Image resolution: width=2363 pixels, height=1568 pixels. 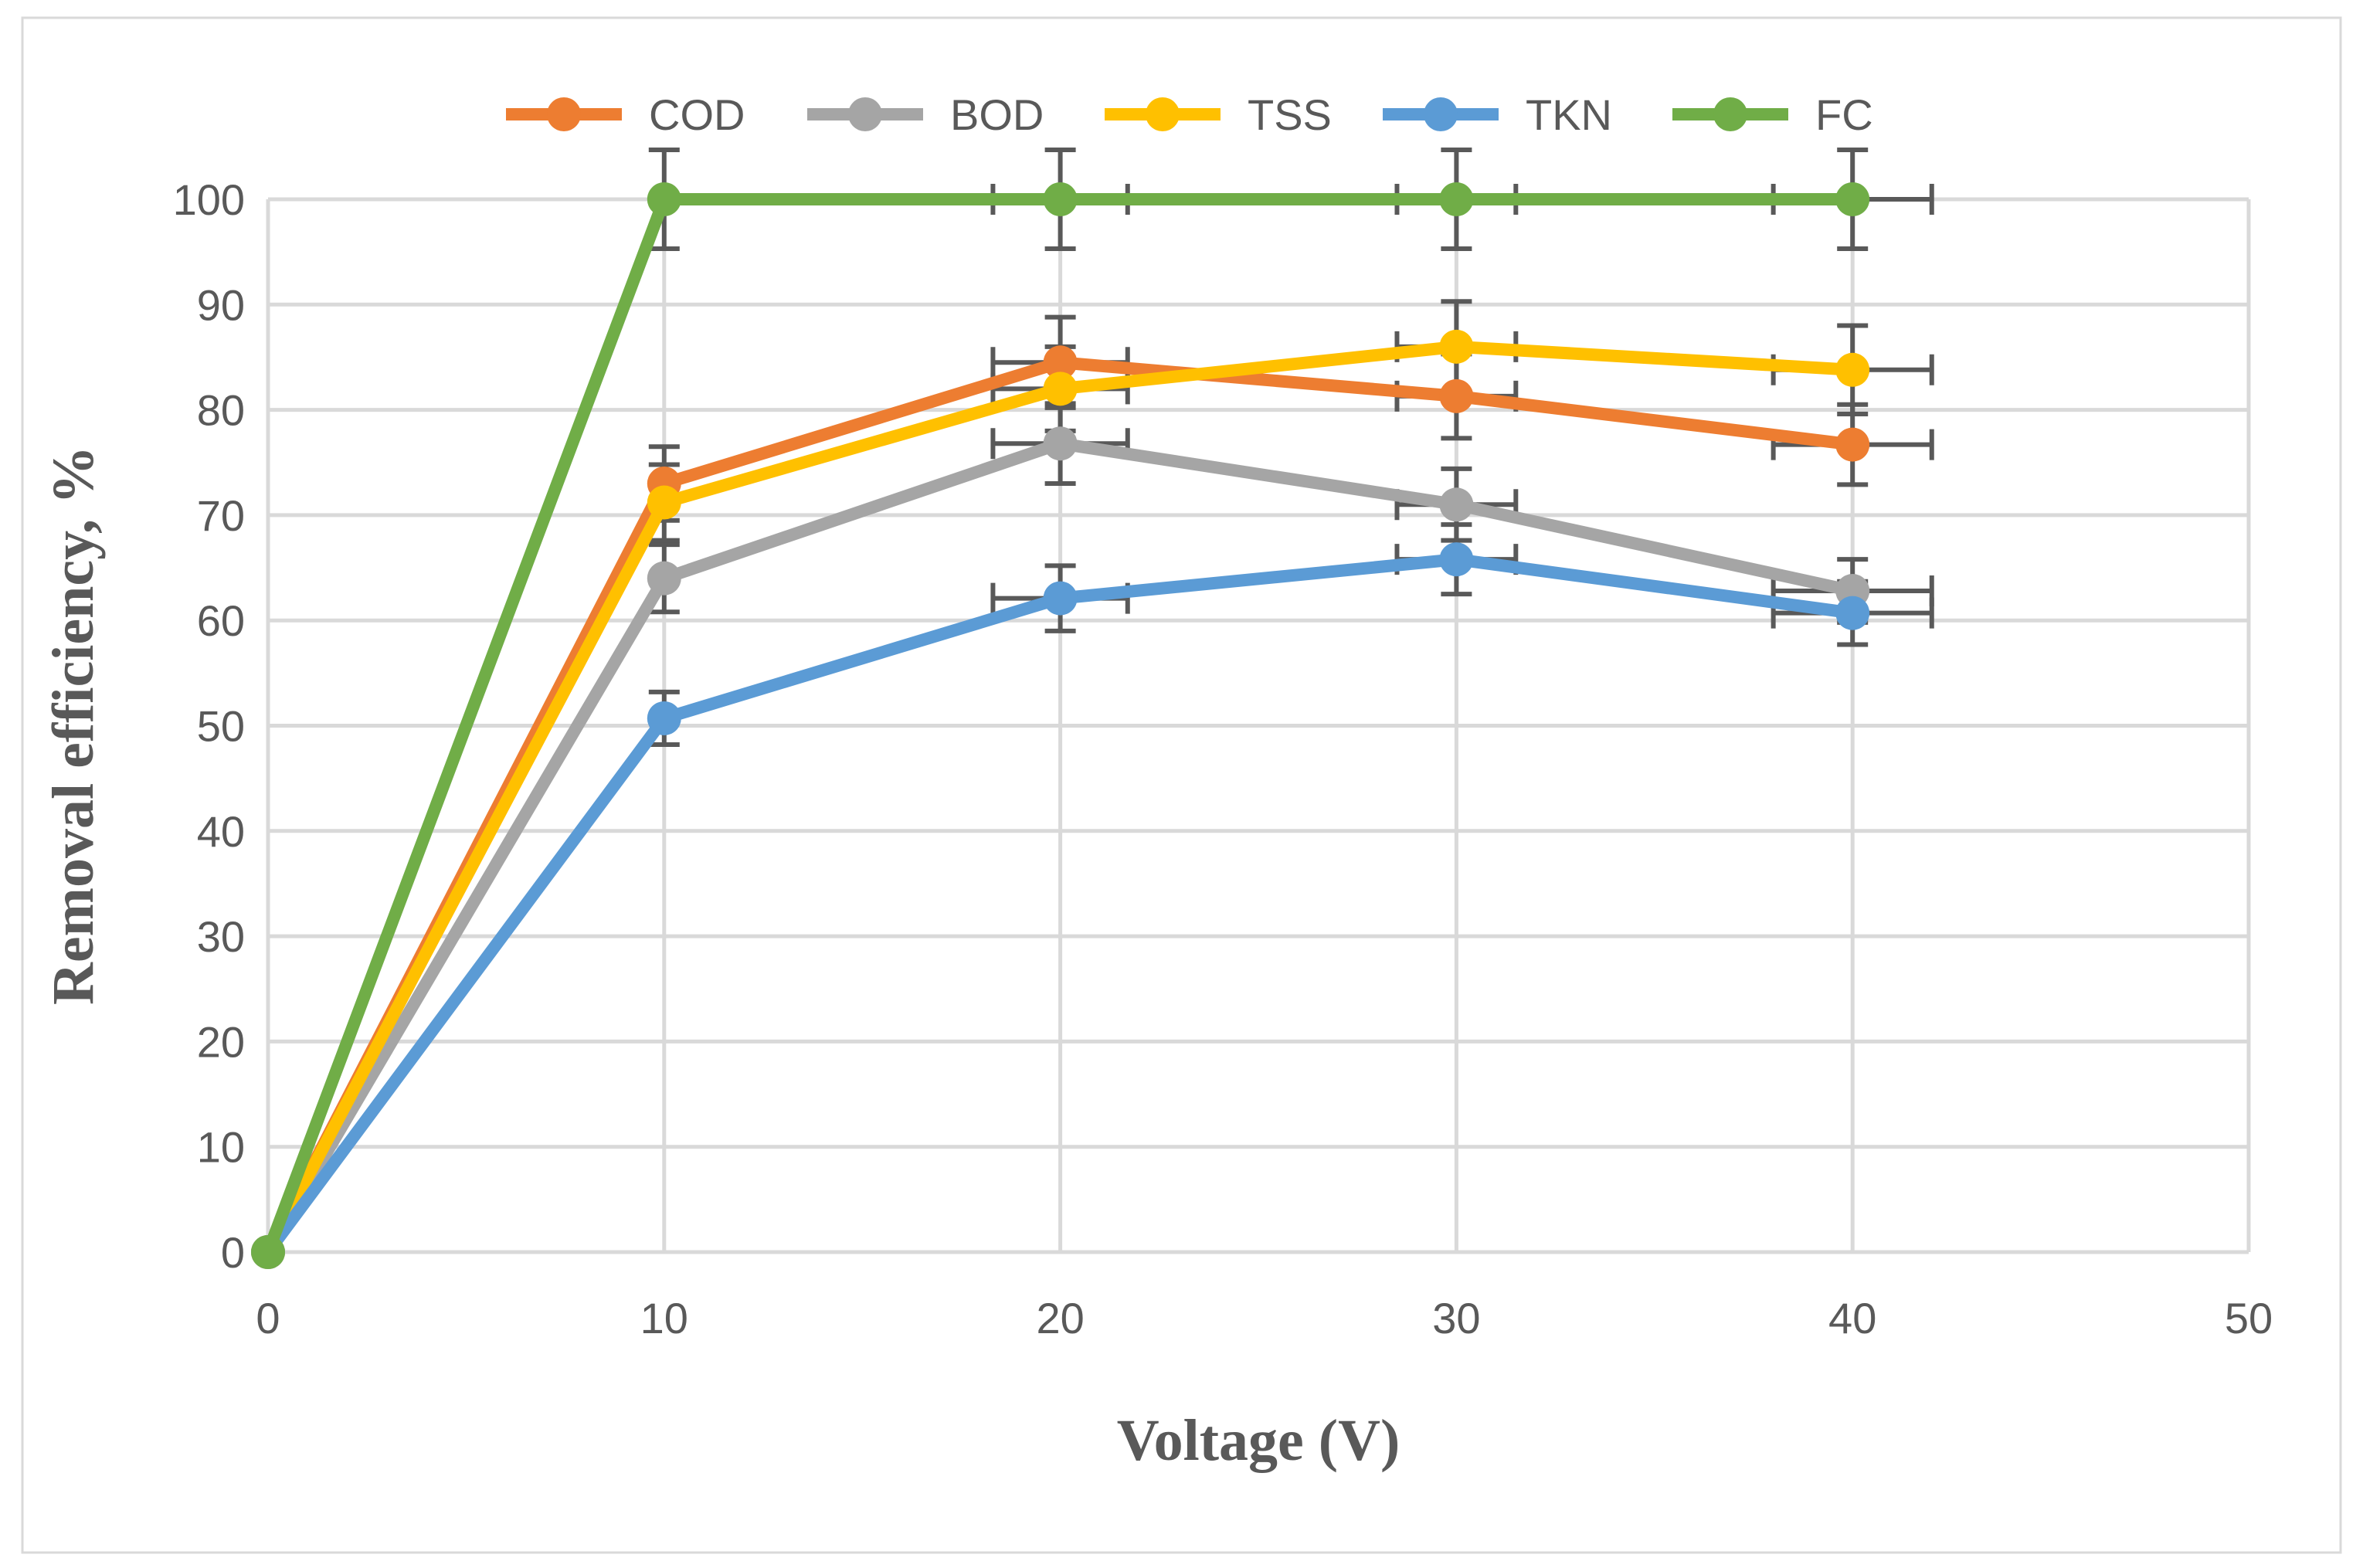 I want to click on x-tick-label: 0, so click(x=268, y=1318).